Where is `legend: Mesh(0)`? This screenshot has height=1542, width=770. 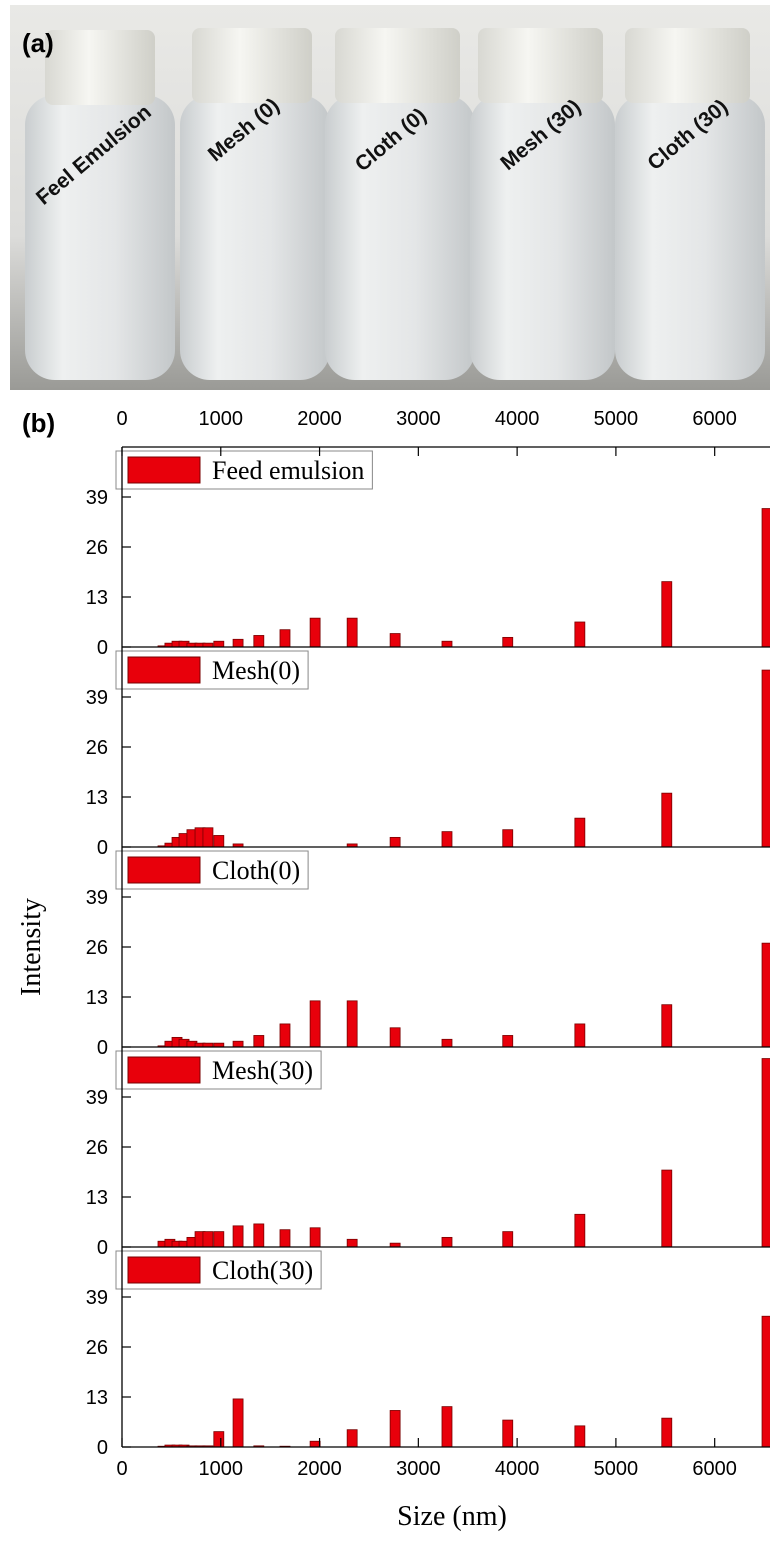 legend: Mesh(0) is located at coordinates (212, 670).